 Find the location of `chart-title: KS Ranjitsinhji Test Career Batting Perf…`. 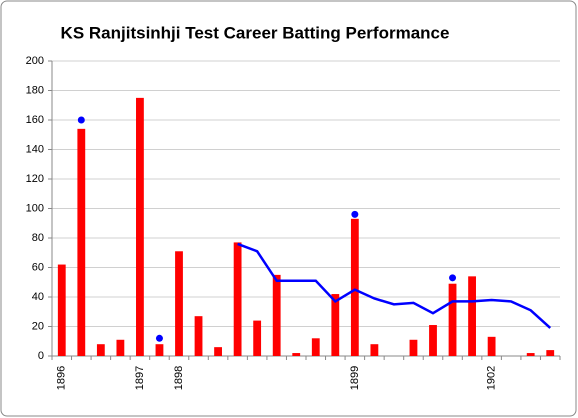

chart-title: KS Ranjitsinhji Test Career Batting Perf… is located at coordinates (255, 32).